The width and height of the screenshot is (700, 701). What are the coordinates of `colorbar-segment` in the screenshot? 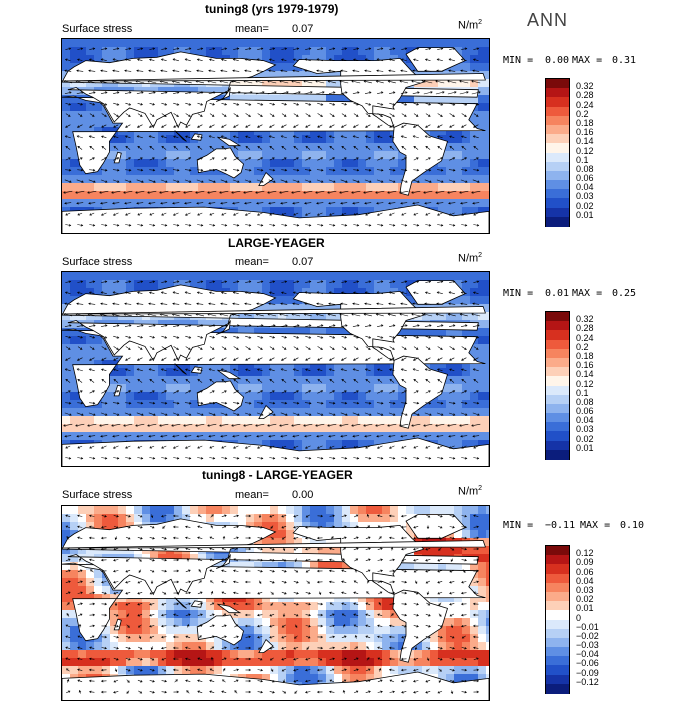 It's located at (557, 222).